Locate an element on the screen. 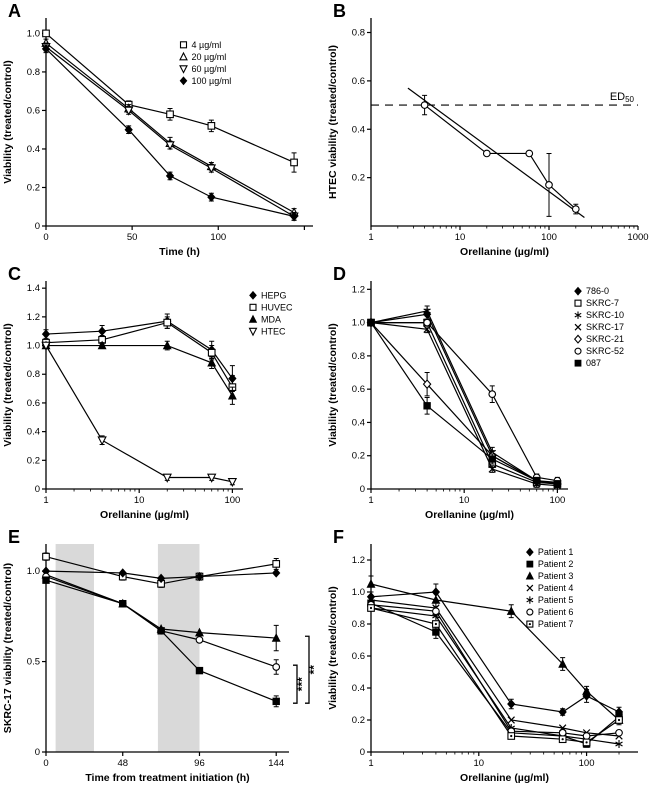 The width and height of the screenshot is (650, 788). svg-text: Time (h) is located at coordinates (179, 252).